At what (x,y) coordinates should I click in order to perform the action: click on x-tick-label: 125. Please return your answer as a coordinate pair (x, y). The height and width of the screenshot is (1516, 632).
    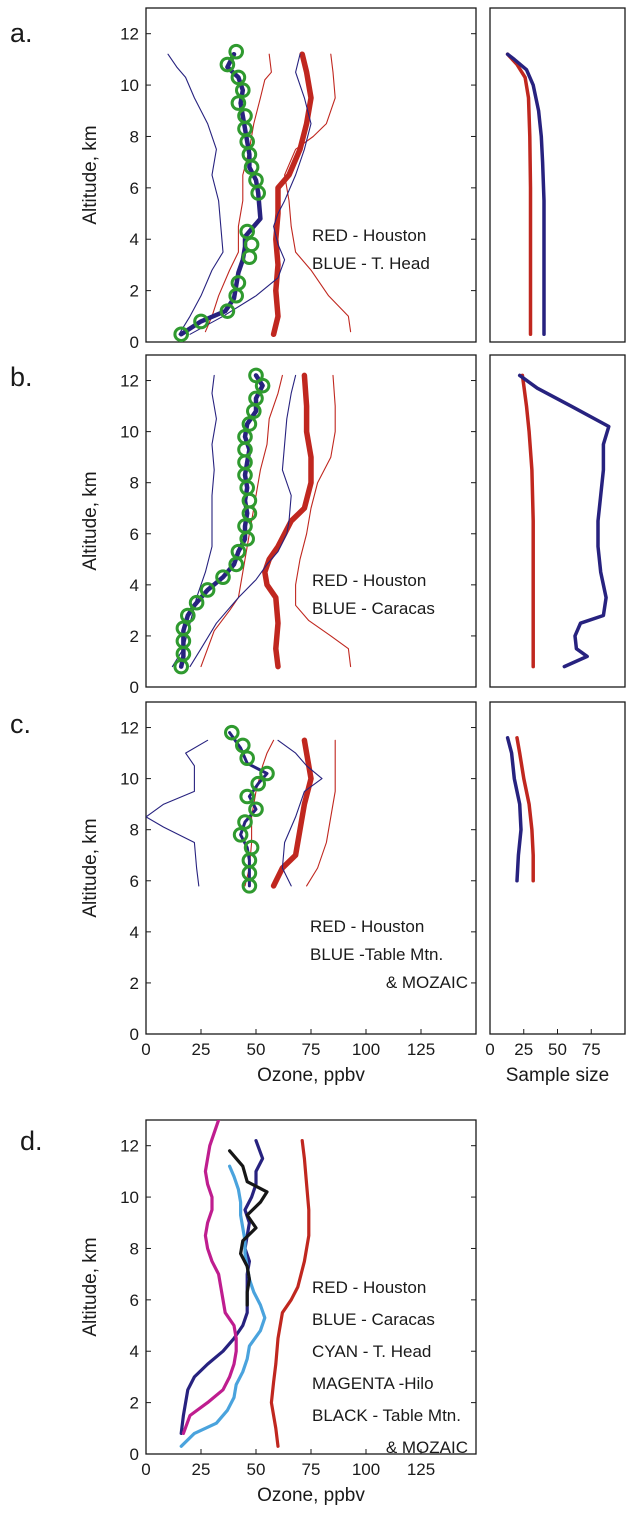
    Looking at the image, I should click on (421, 1469).